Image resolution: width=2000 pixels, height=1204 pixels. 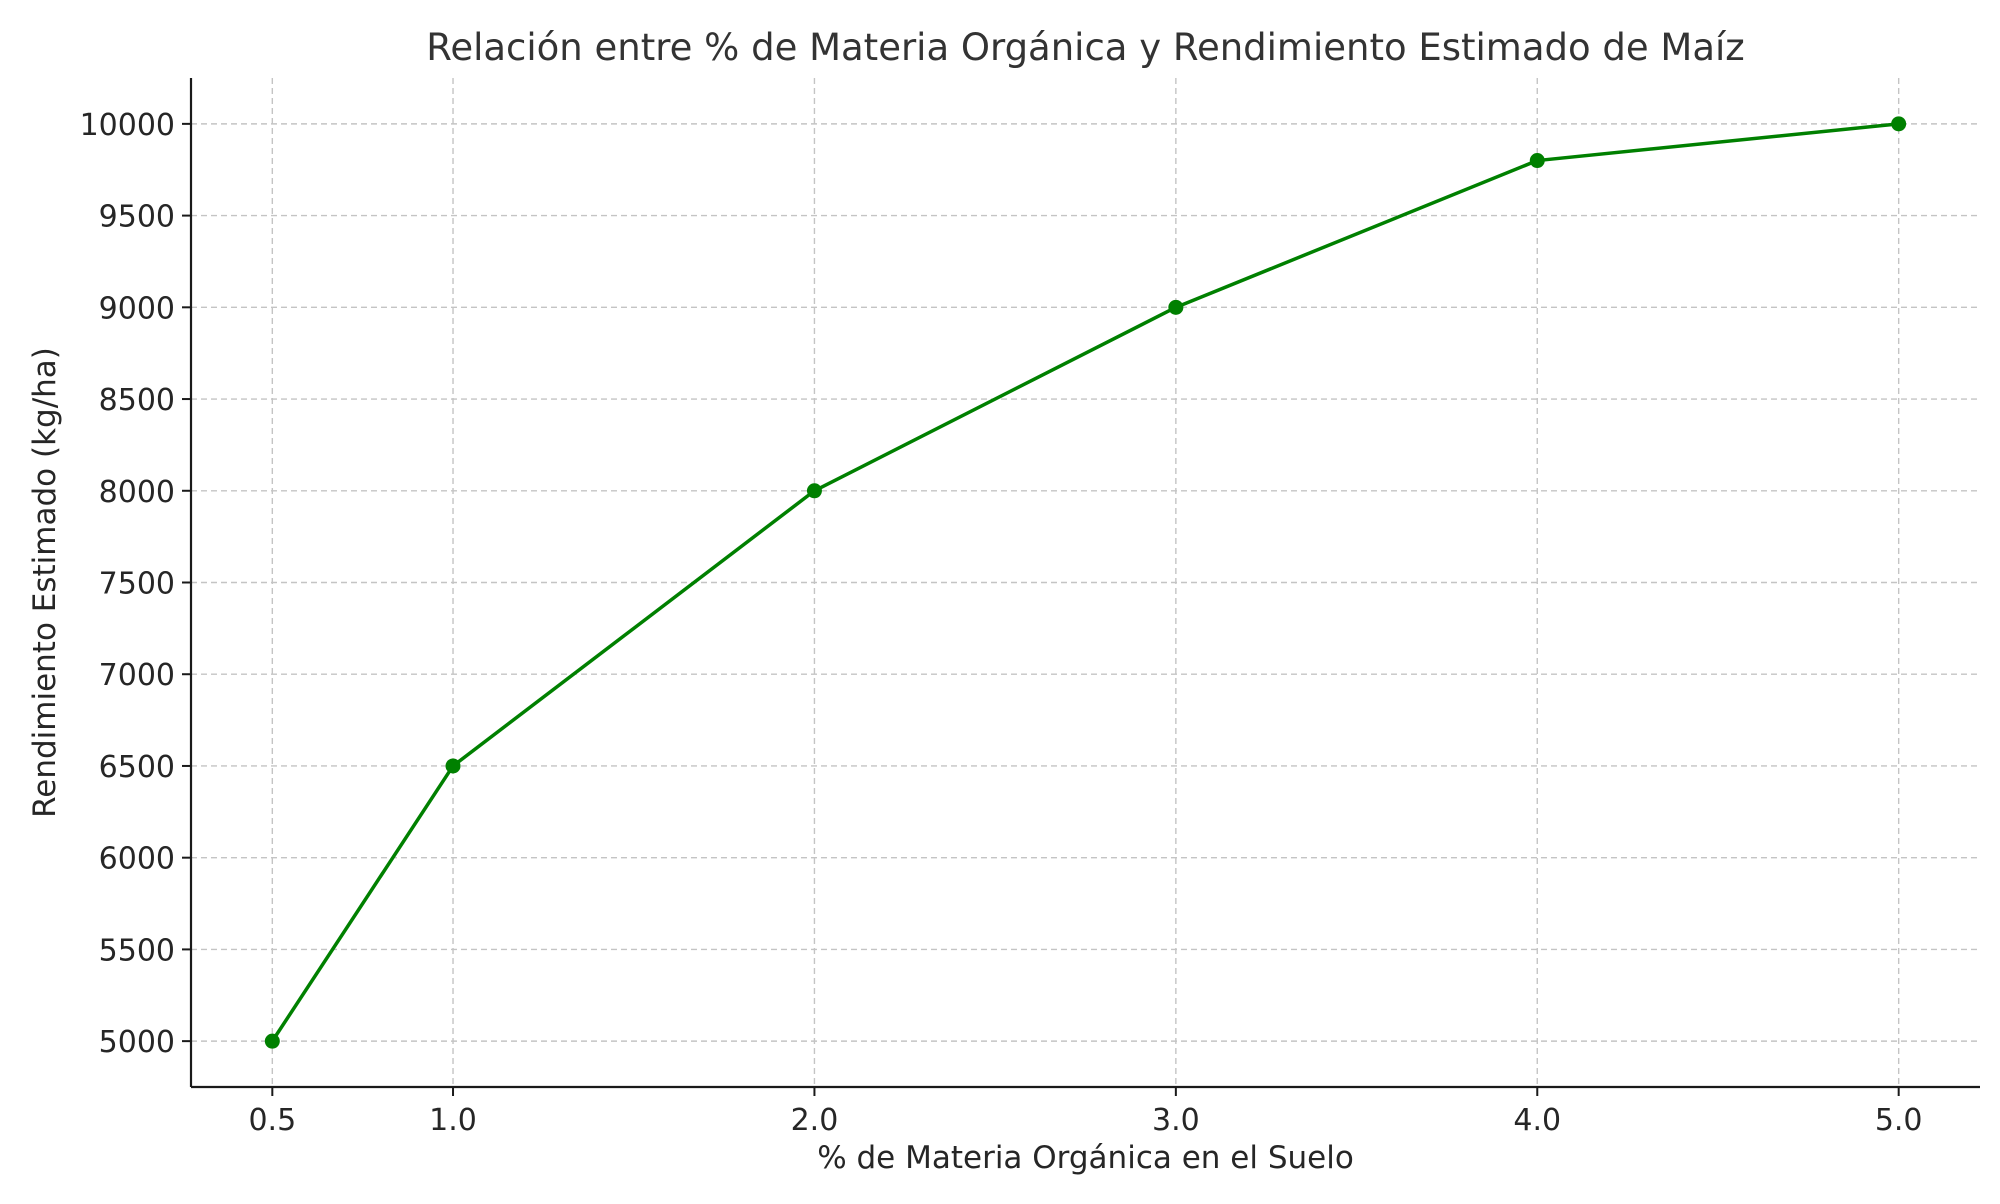 I want to click on x-tick-label: 1.0, so click(x=453, y=1120).